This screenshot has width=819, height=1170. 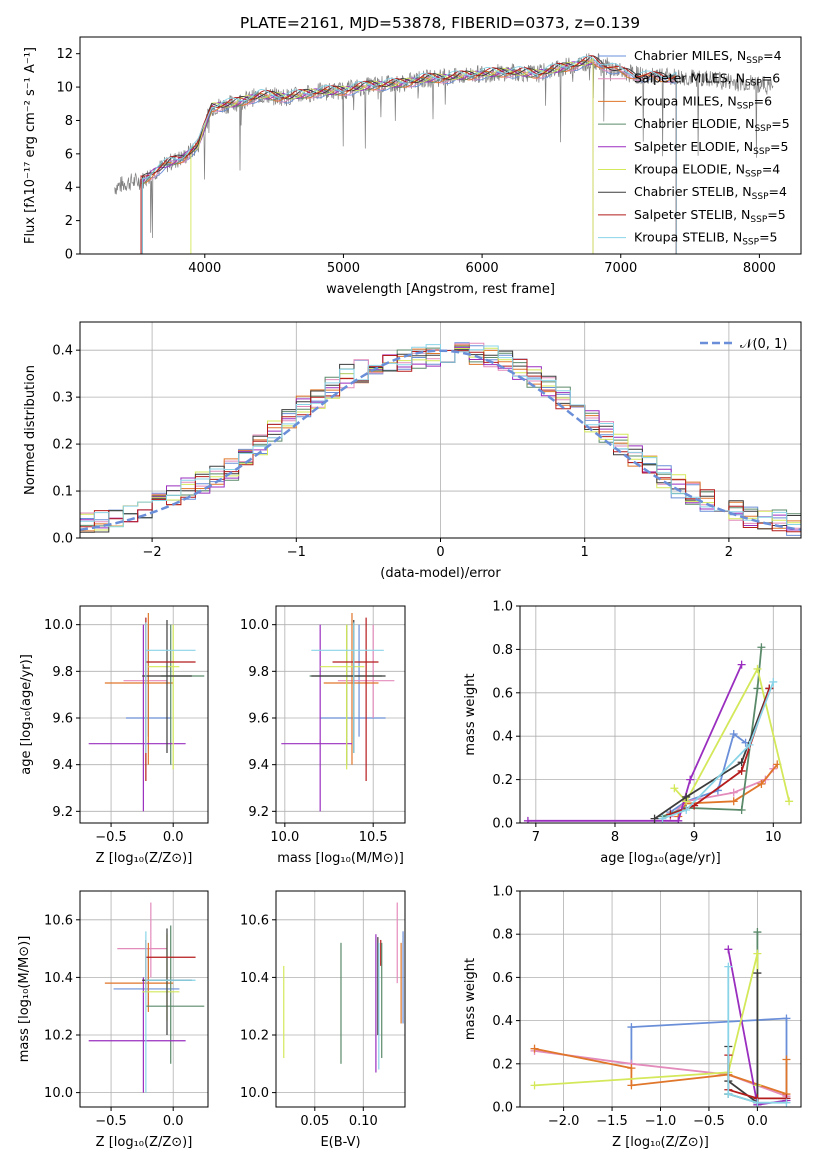 I want to click on x-tick-label: 10, so click(x=773, y=837).